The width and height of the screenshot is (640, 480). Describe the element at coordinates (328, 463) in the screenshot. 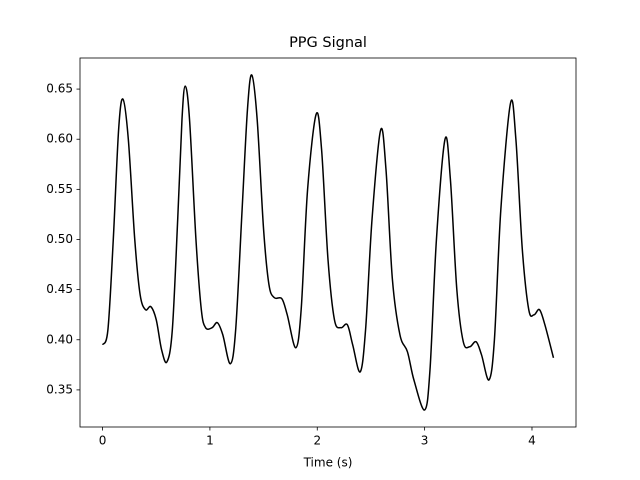

I see `x-axis-label: Time (s)` at that location.